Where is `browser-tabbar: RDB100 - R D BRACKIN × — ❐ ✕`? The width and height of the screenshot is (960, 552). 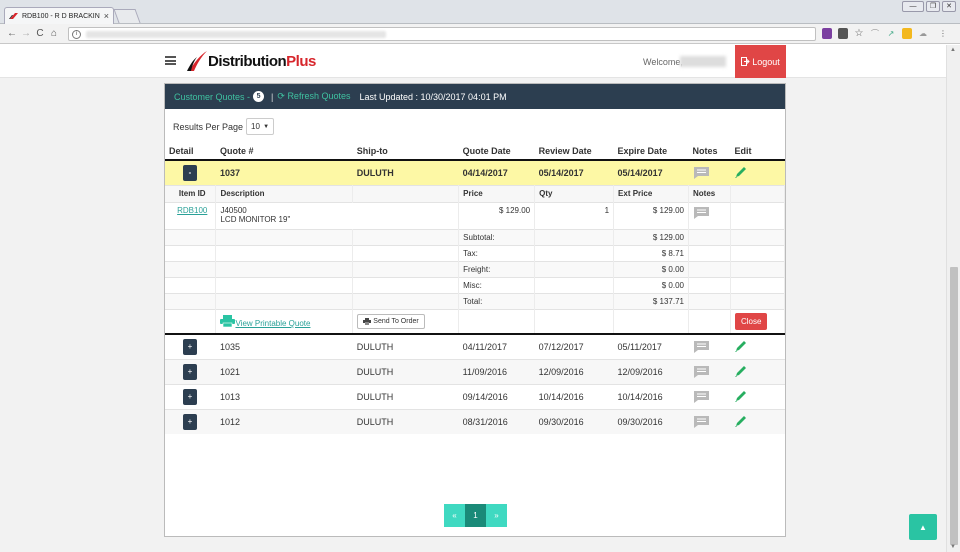
browser-tabbar: RDB100 - R D BRACKIN × — ❐ ✕ is located at coordinates (480, 12).